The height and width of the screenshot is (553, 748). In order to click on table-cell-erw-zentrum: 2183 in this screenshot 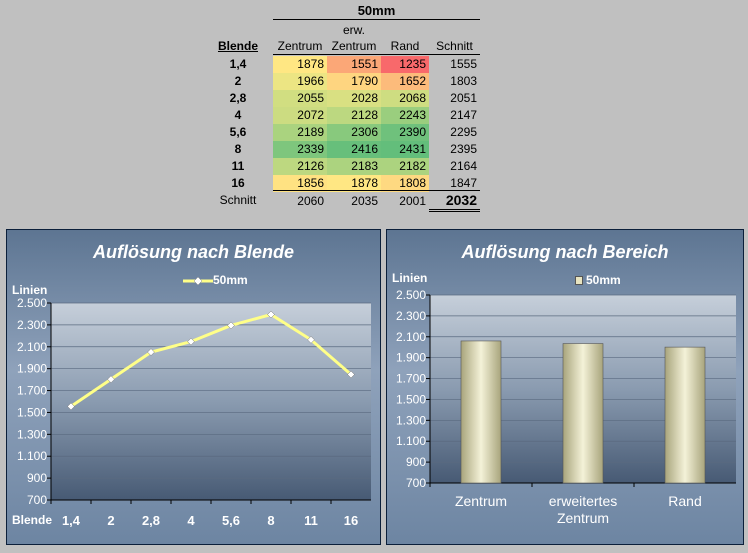, I will do `click(354, 166)`.